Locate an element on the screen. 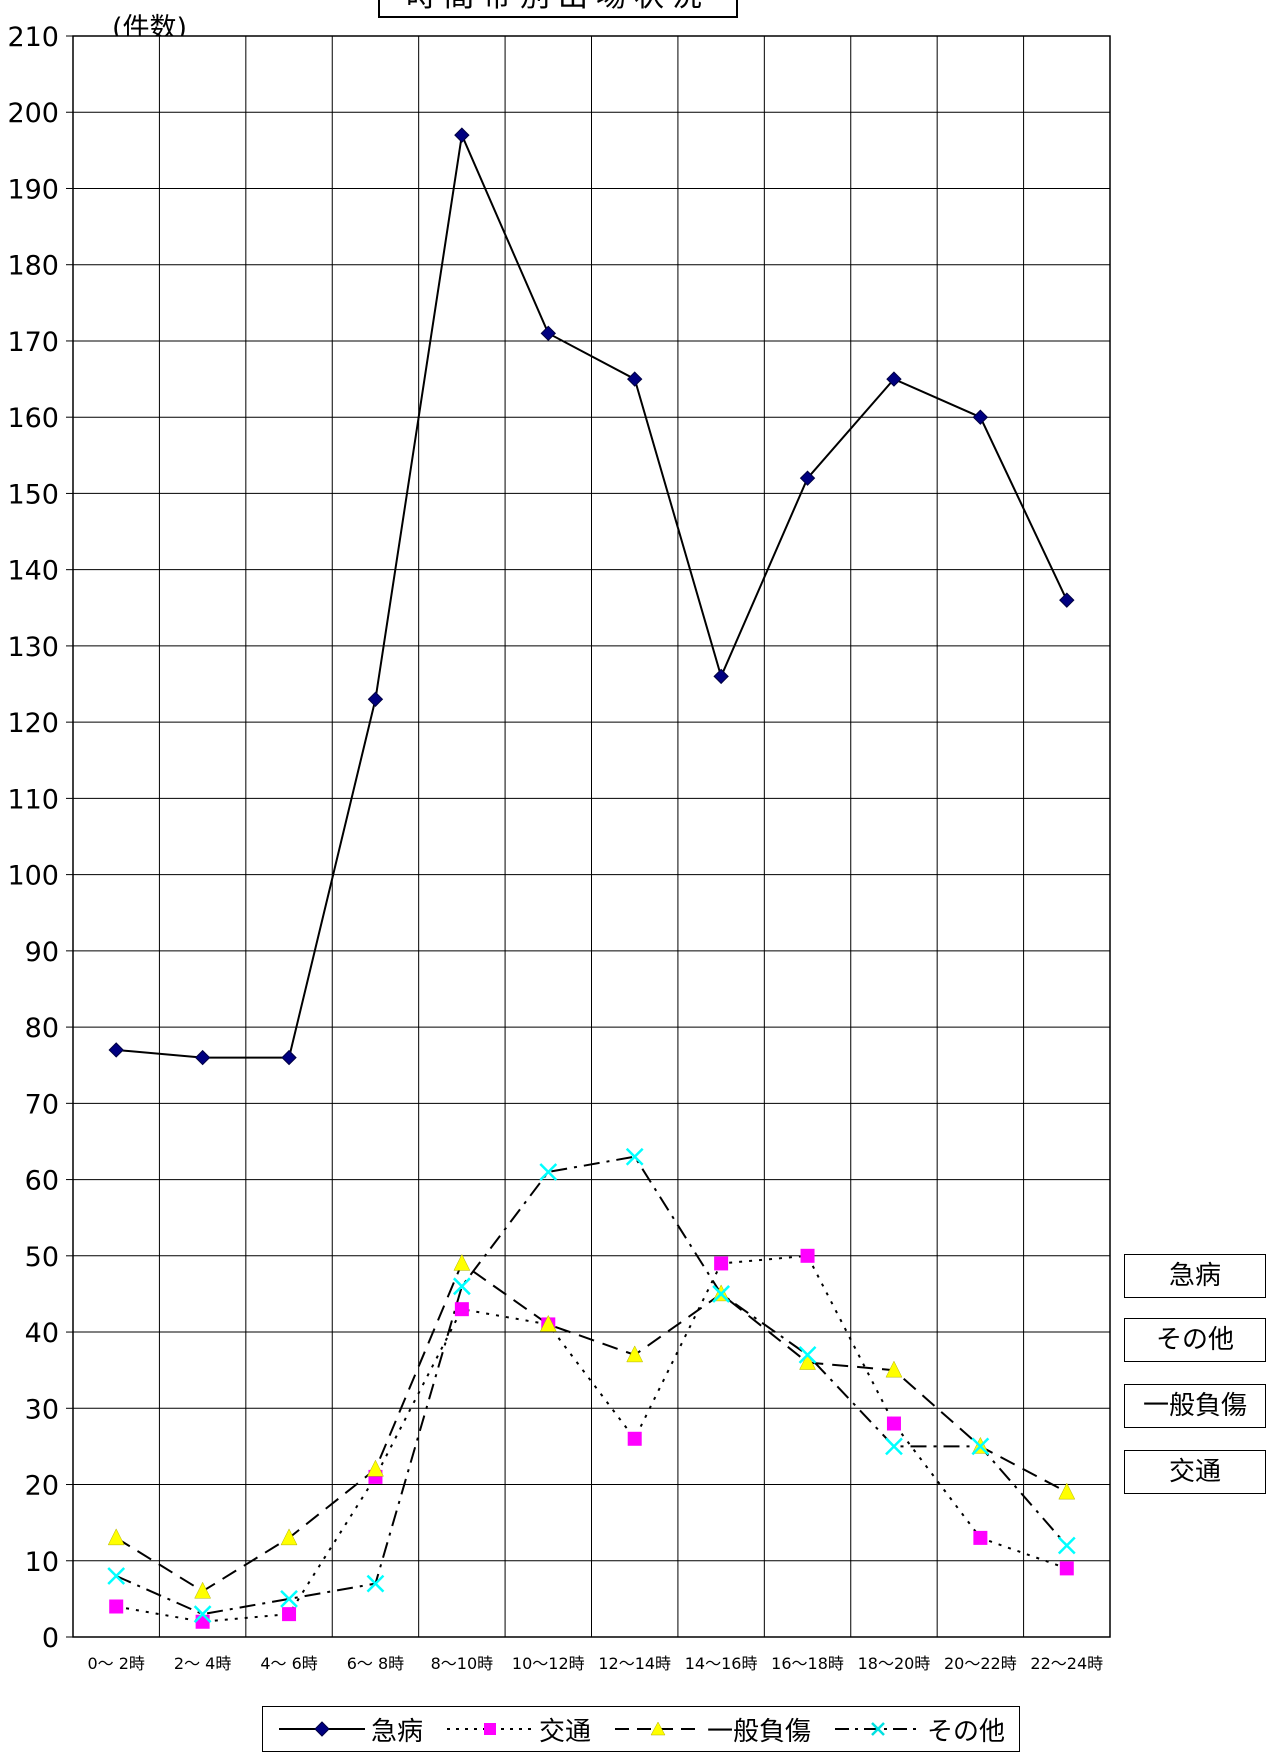 This screenshot has height=1761, width=1273. y-tick-label: 120 is located at coordinates (33, 723).